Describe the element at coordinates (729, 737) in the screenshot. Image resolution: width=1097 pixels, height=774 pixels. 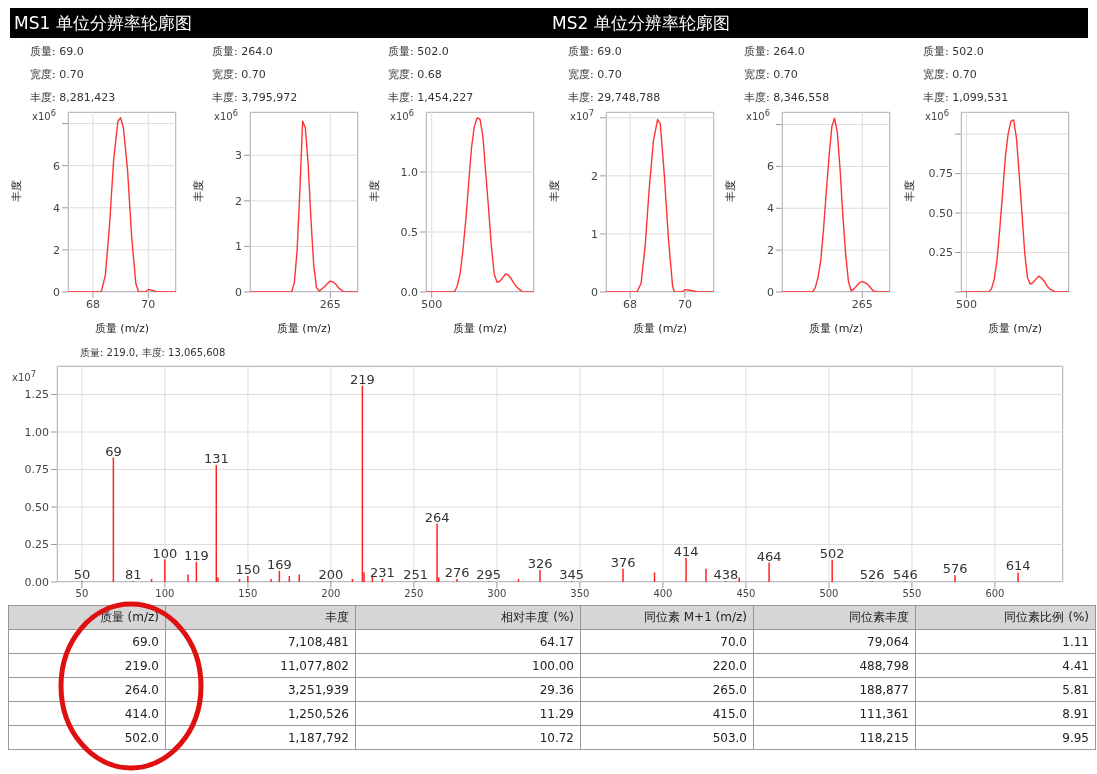
I see `text: 503.0` at that location.